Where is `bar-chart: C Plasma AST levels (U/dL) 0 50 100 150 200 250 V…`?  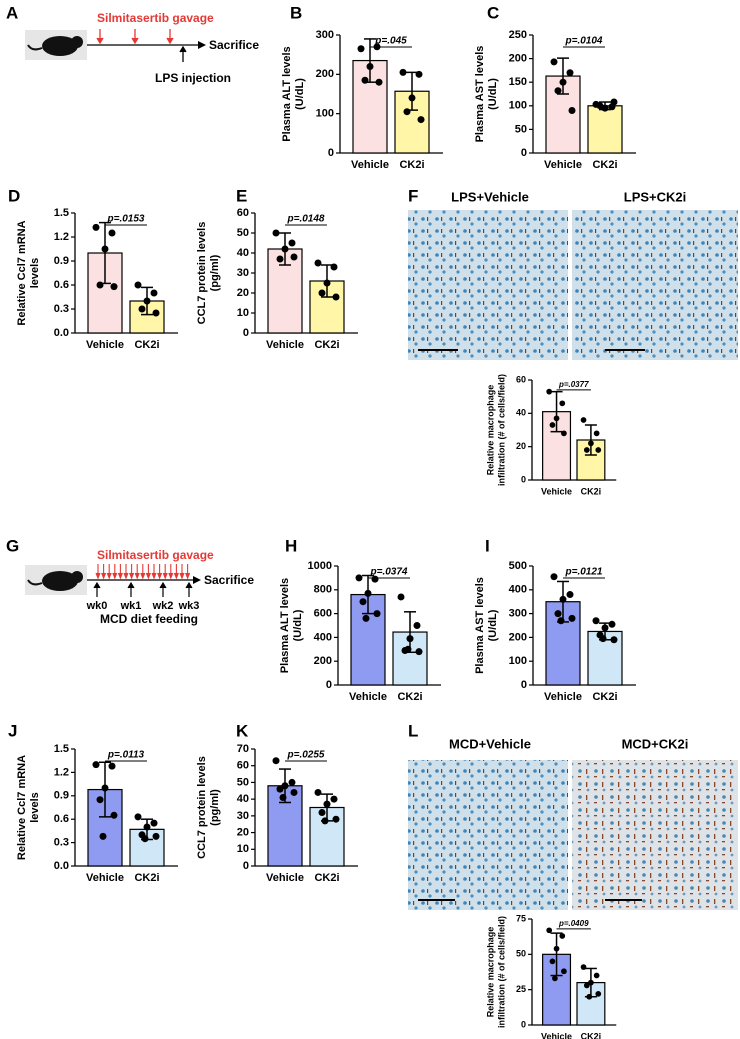
bar-chart: C Plasma AST levels (U/dL) 0 50 100 150 200 250 V… is located at coordinates (555, 87).